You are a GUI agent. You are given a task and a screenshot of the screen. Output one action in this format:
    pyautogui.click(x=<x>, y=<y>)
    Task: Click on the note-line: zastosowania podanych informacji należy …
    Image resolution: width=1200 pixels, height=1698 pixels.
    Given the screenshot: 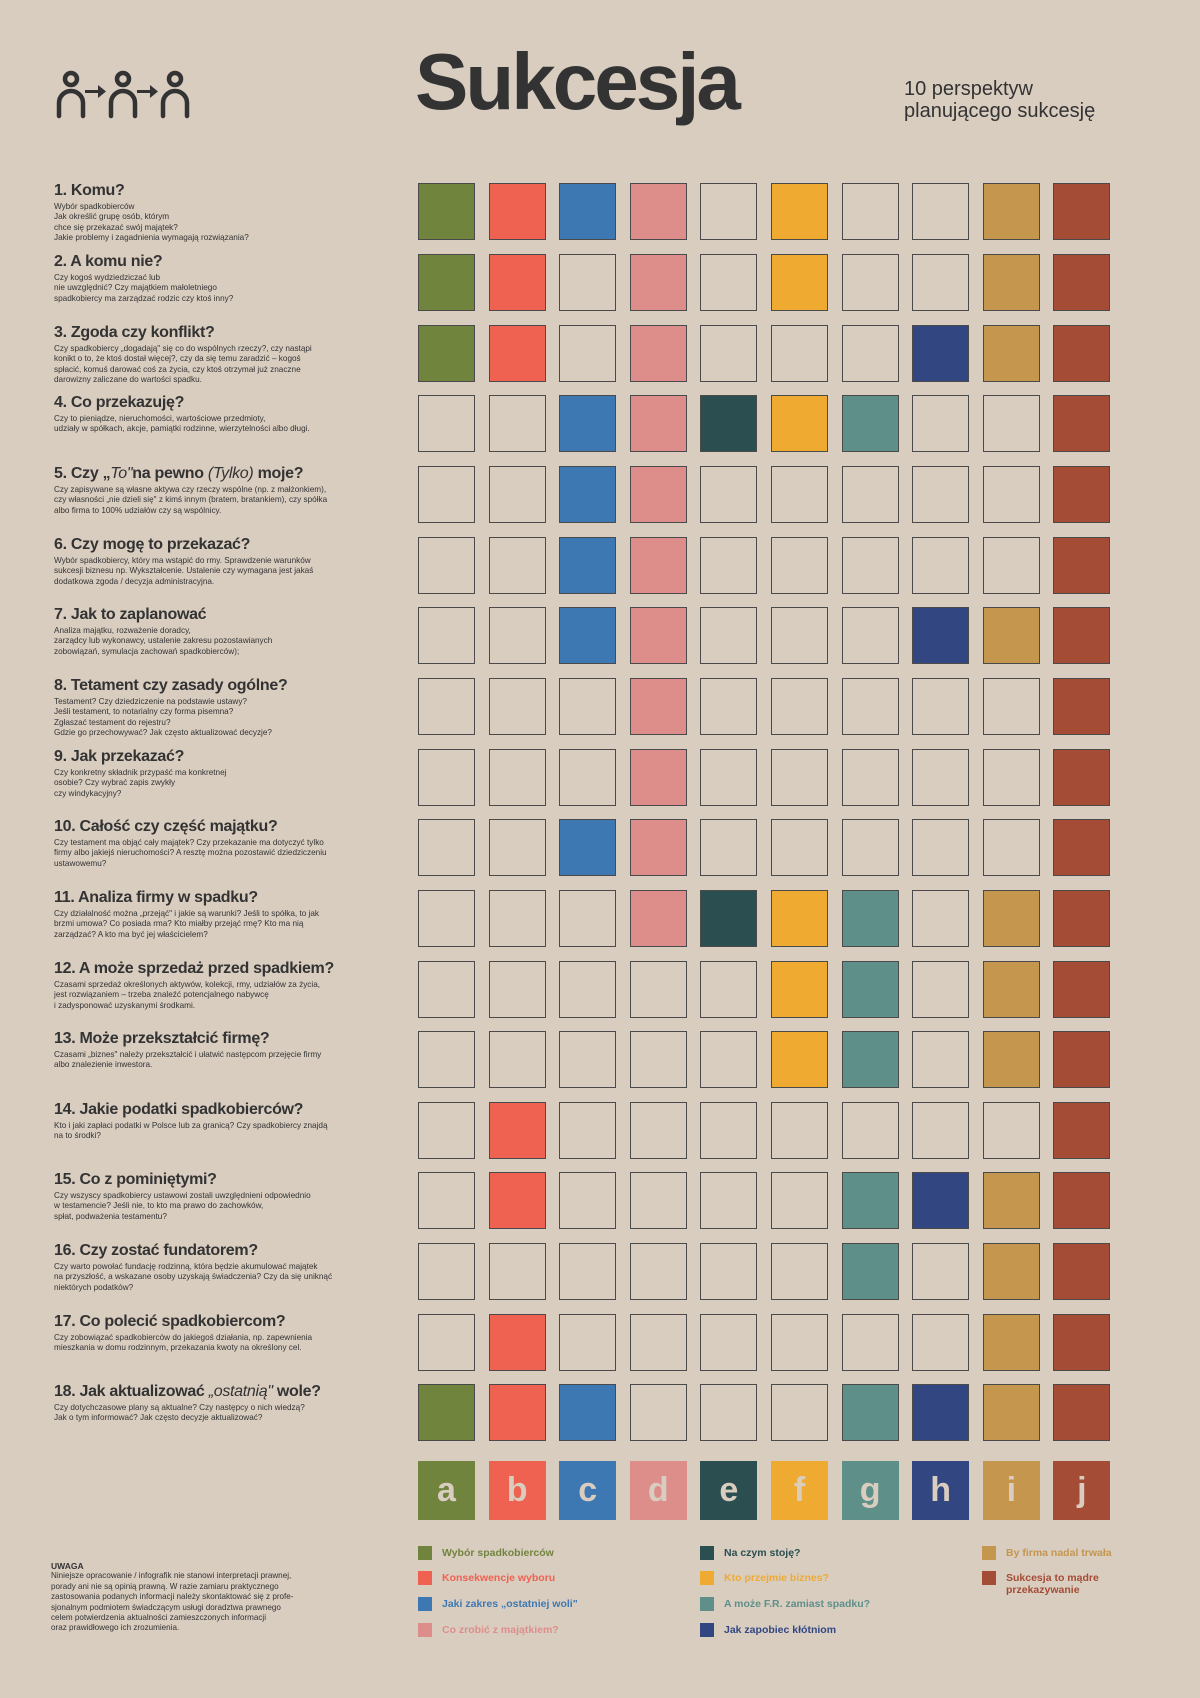 What is the action you would take?
    pyautogui.click(x=172, y=1597)
    